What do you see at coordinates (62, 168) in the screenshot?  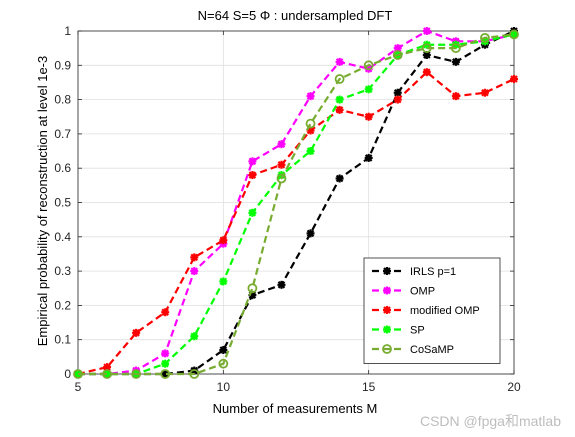 I see `y-tick-label: 0.6` at bounding box center [62, 168].